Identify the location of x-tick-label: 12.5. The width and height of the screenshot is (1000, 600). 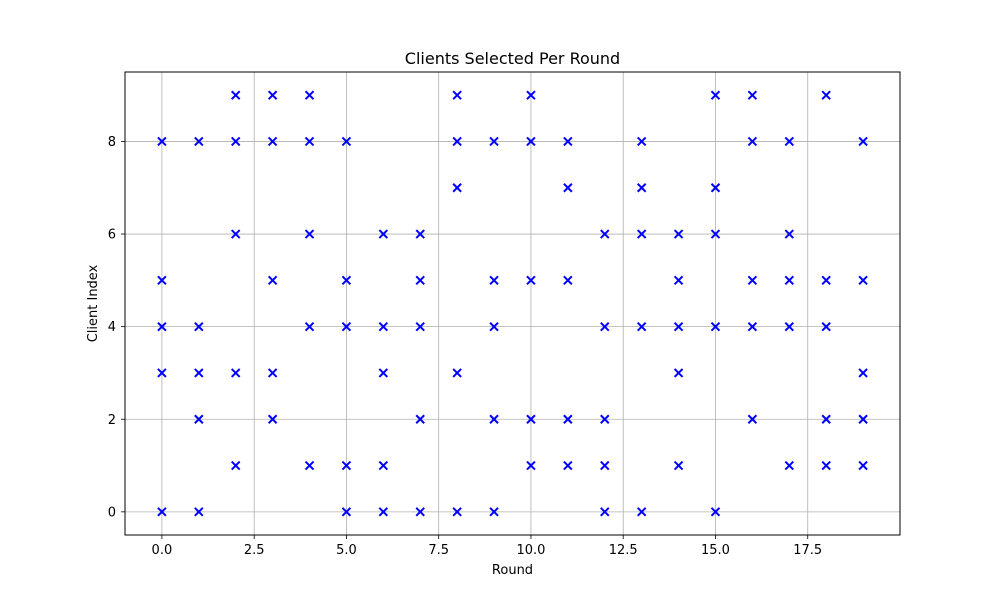
(623, 550).